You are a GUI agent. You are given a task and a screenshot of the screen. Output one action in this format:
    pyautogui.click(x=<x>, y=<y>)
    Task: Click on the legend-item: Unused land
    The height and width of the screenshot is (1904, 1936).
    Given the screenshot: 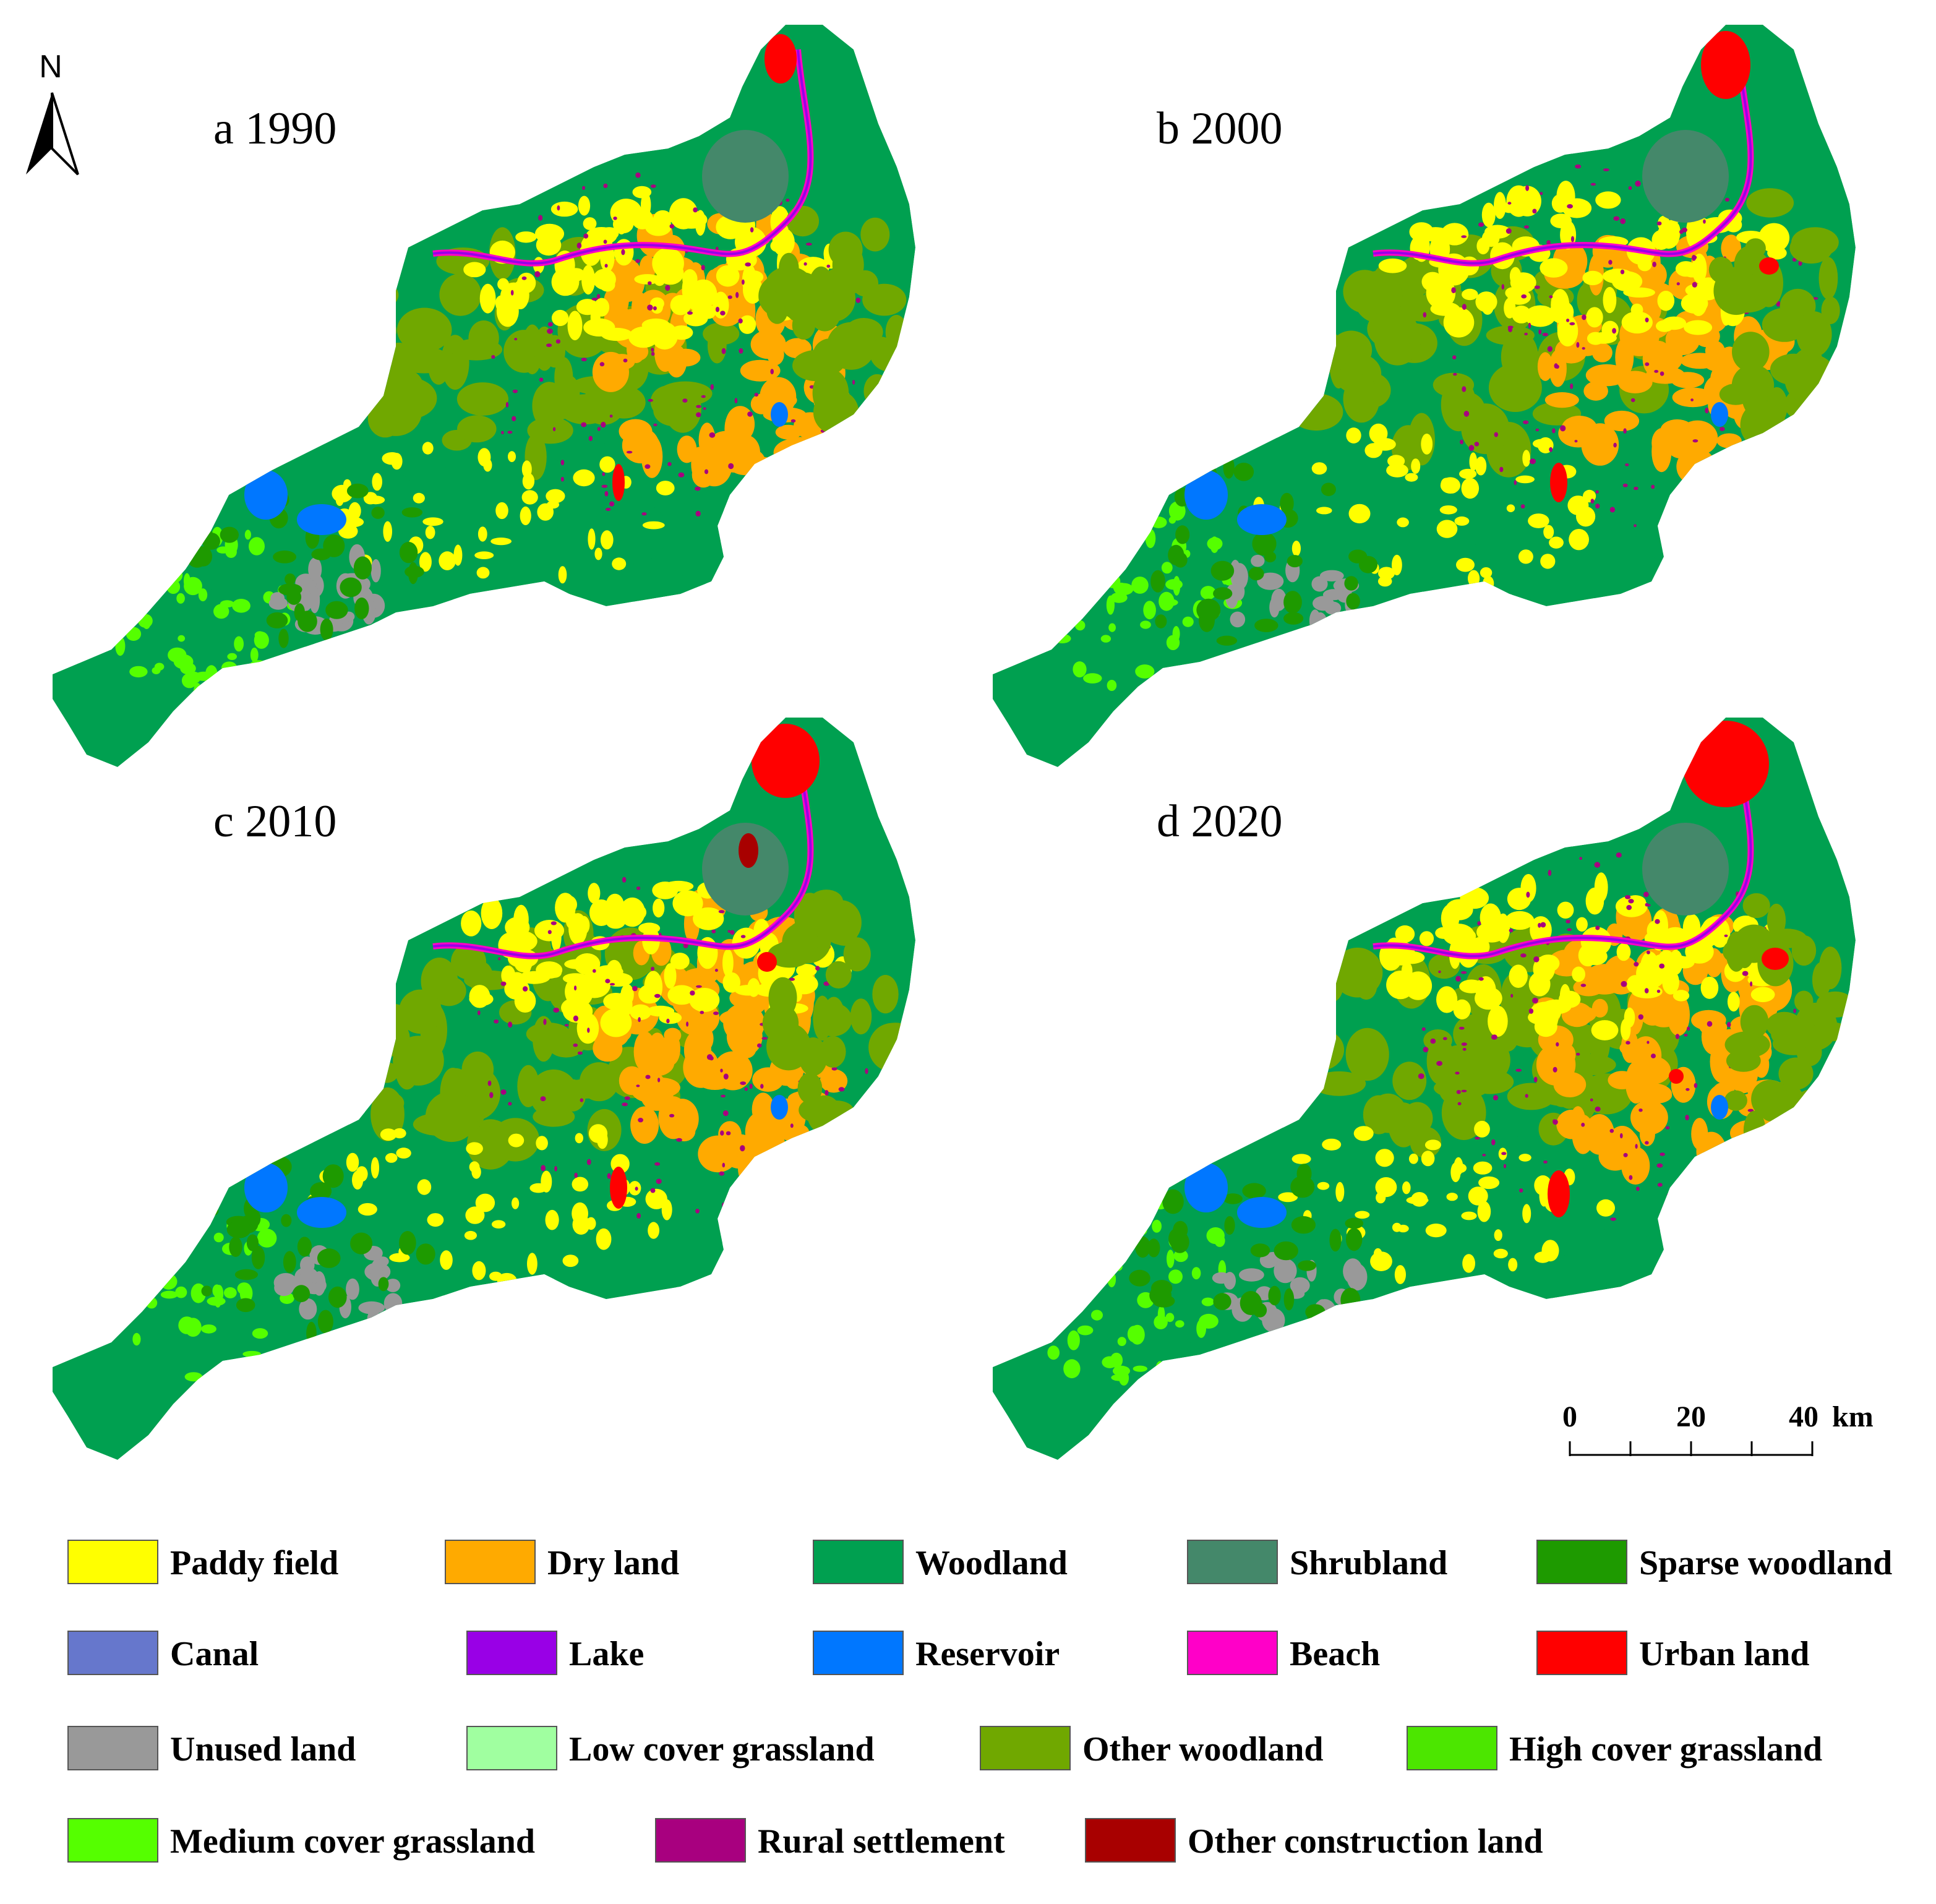 What is the action you would take?
    pyautogui.click(x=211, y=1748)
    